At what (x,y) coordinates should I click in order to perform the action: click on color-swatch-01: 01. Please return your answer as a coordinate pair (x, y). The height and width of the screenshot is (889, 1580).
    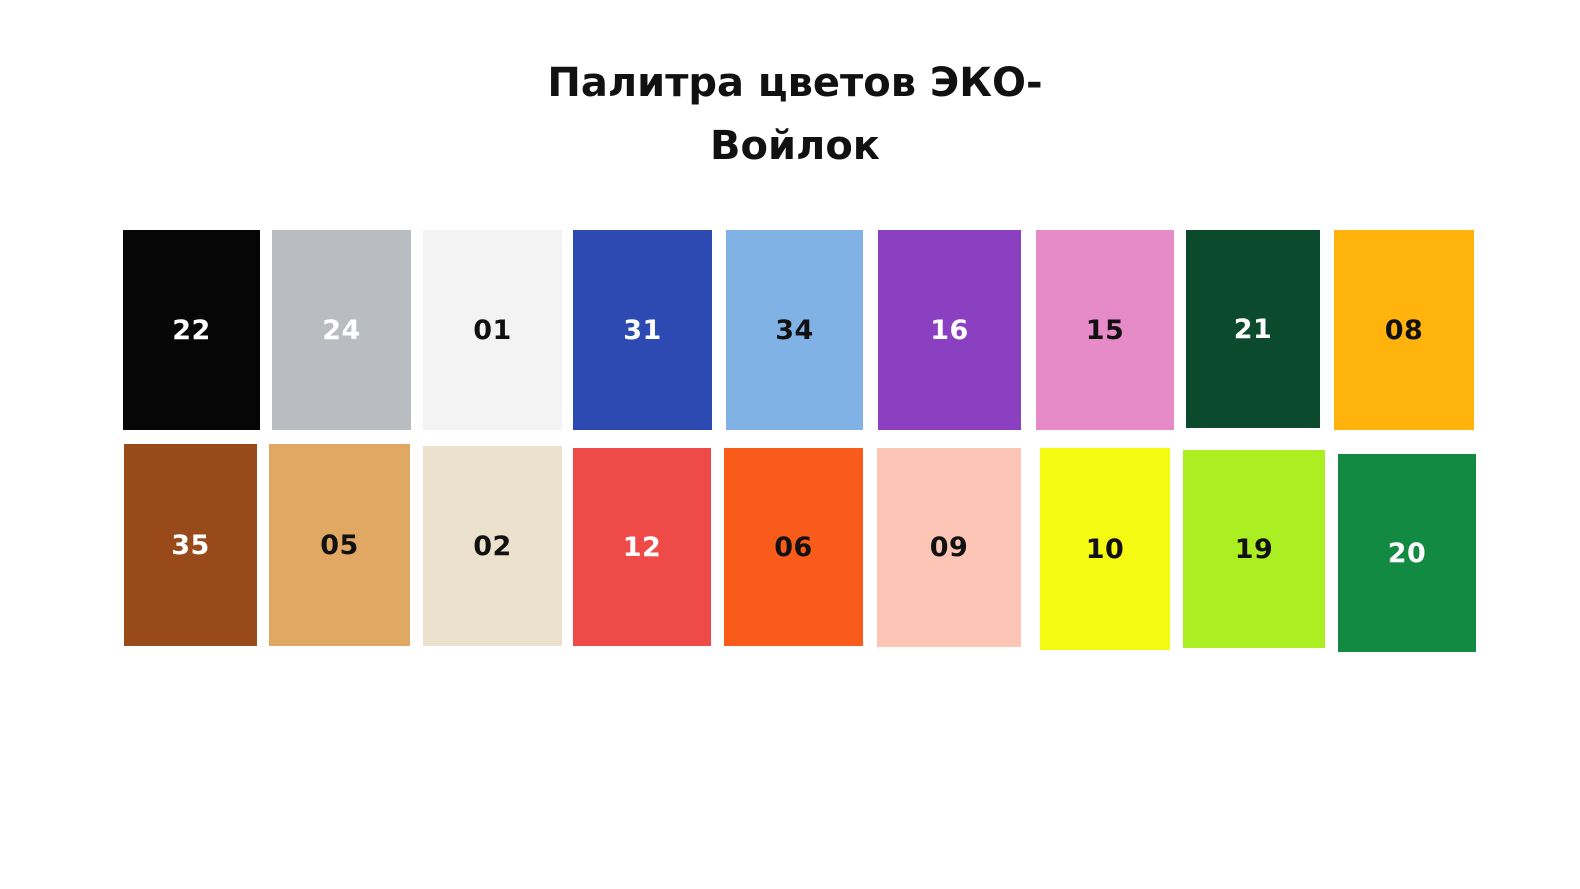
    Looking at the image, I should click on (492, 330).